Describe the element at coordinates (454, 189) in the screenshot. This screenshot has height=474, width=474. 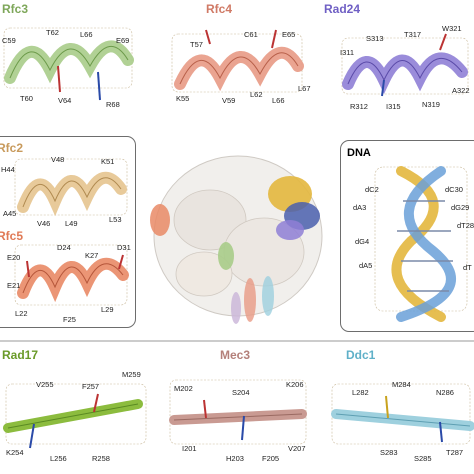
I see `residue-label: dC30` at that location.